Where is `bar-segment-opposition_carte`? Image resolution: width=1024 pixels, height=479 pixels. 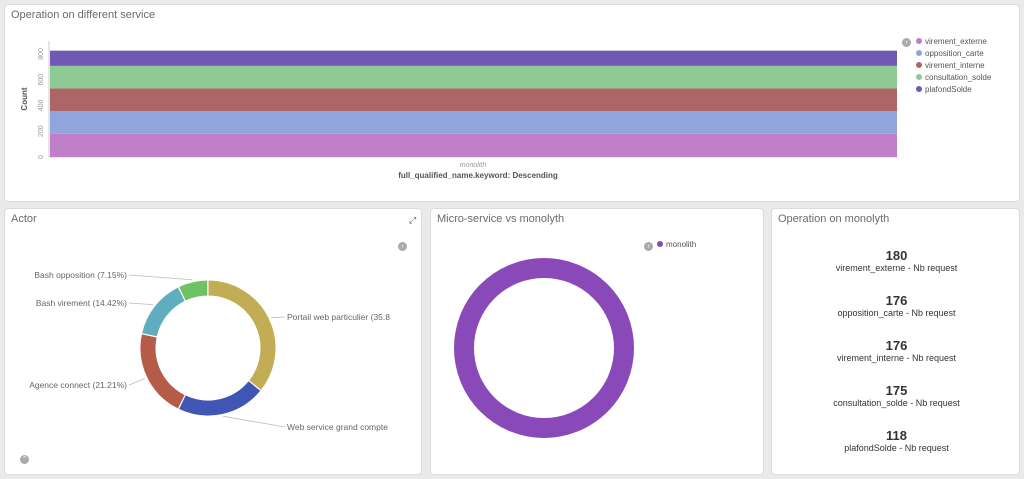
bar-segment-opposition_carte is located at coordinates (473, 122).